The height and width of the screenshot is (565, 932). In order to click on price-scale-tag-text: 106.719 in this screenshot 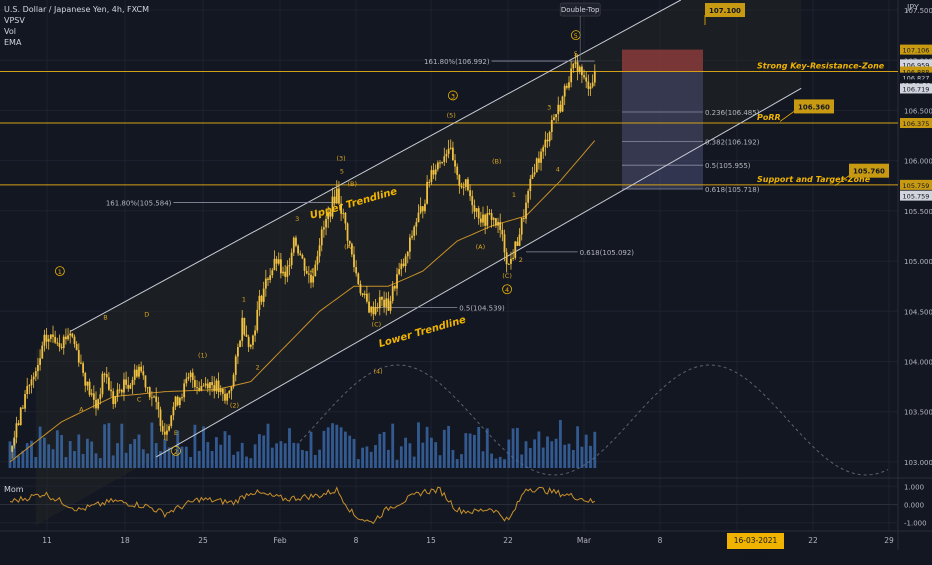, I will do `click(916, 89)`.